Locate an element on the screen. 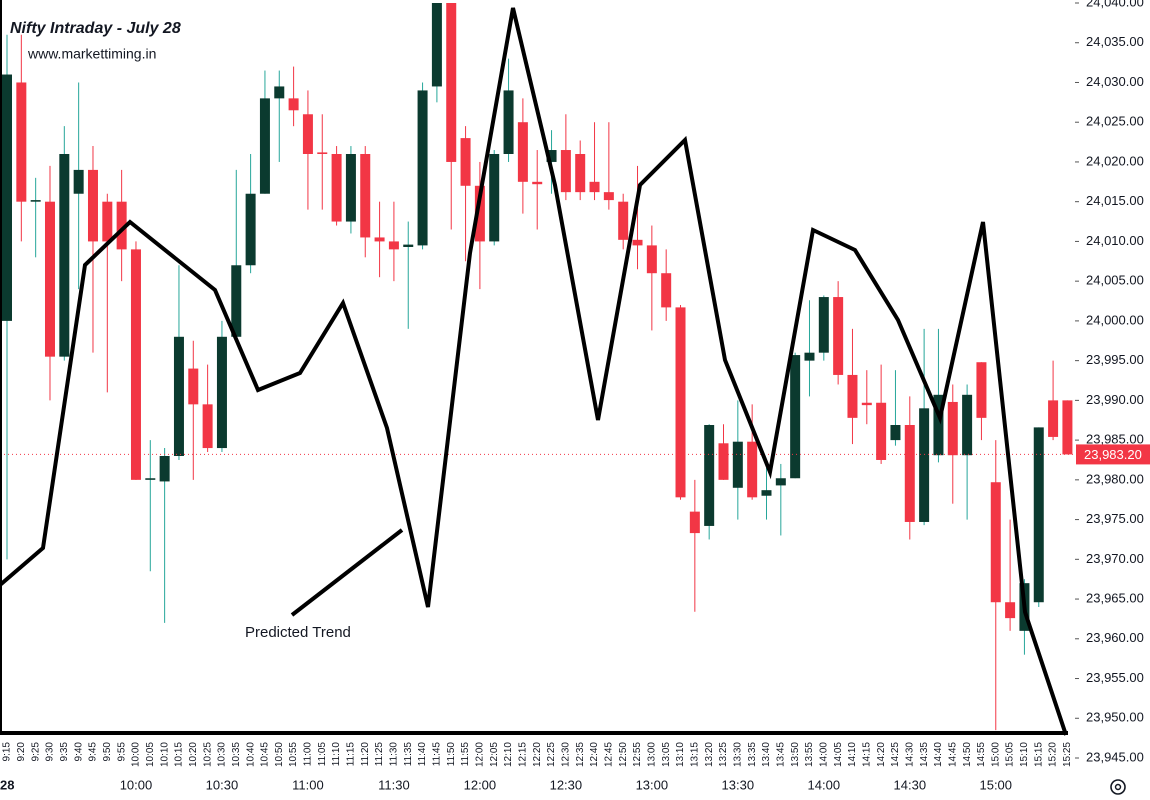  x-major-label: 13:30 is located at coordinates (738, 784).